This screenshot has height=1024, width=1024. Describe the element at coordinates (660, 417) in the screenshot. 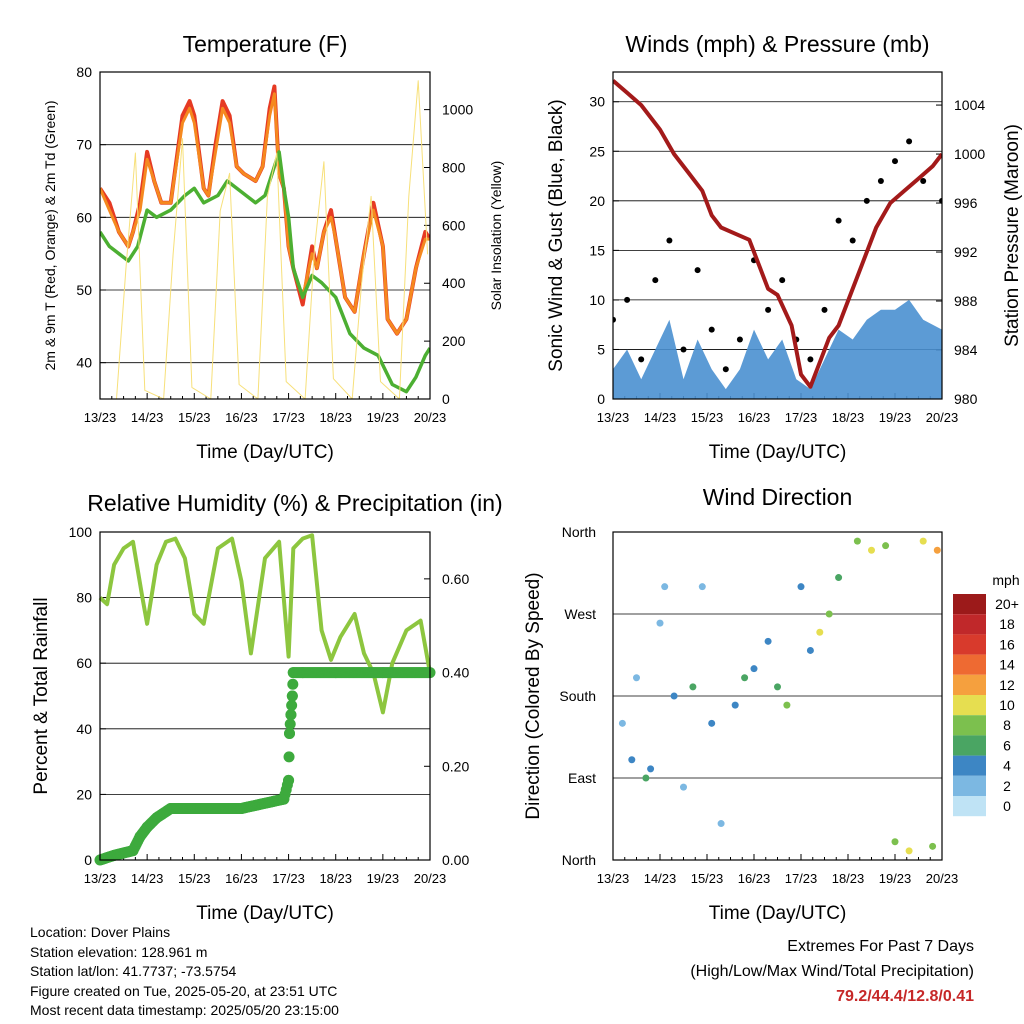

I see `x-tick-label: 14/23` at that location.